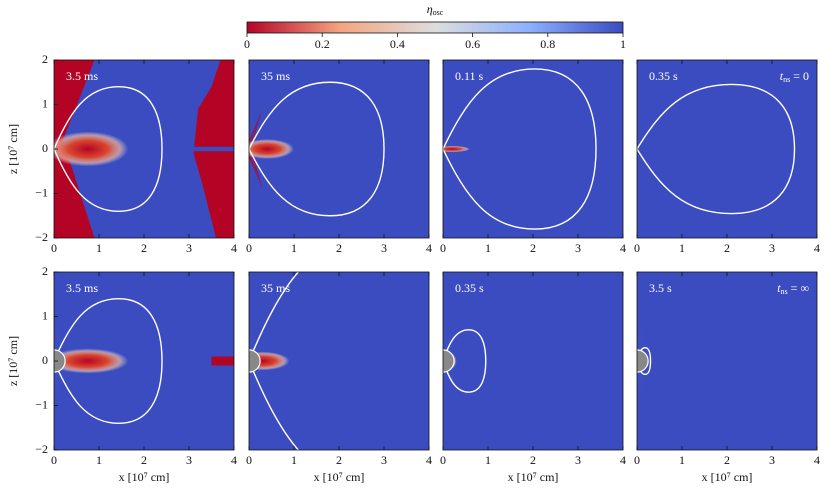  What do you see at coordinates (663, 76) in the screenshot?
I see `panel-time: 0.35 s` at bounding box center [663, 76].